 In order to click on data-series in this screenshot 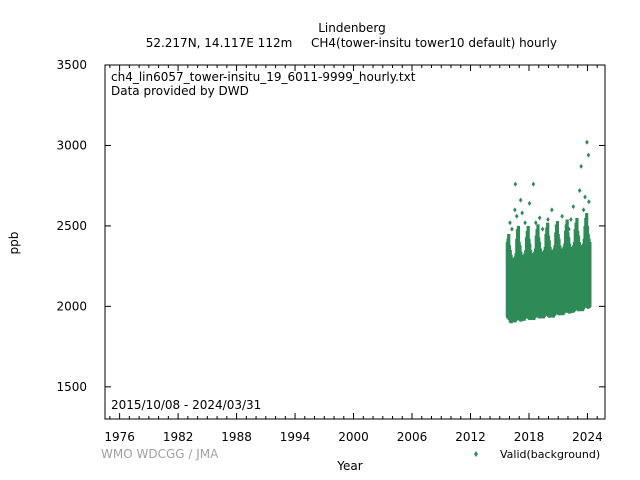, I will do `click(548, 231)`.